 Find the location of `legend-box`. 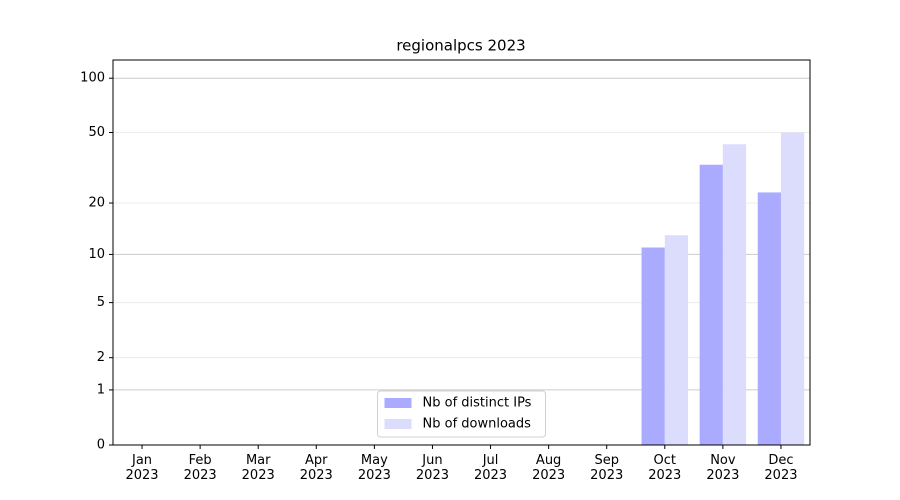

legend-box is located at coordinates (461, 414).